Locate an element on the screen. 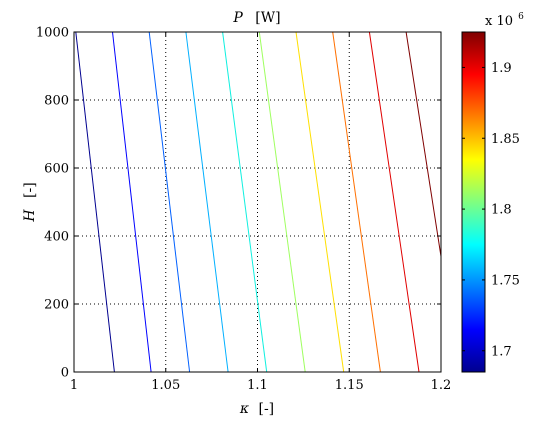  chart-title-symbol: P is located at coordinates (237, 18).